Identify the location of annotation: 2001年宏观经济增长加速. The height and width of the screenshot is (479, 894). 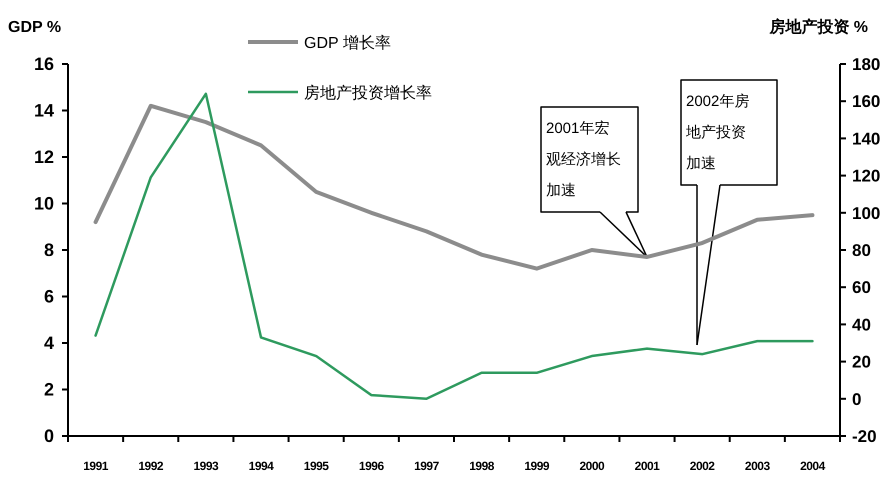
(583, 159).